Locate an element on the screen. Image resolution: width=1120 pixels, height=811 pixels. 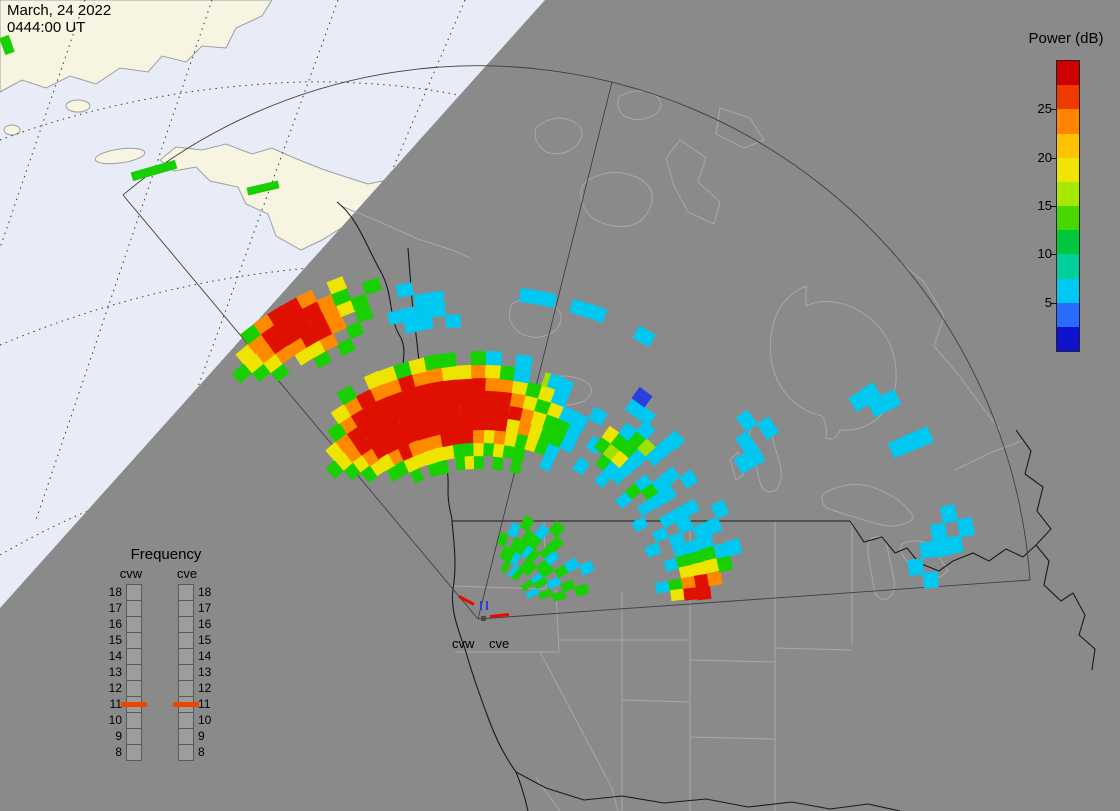
freq-row: 14 is located at coordinates (199, 656).